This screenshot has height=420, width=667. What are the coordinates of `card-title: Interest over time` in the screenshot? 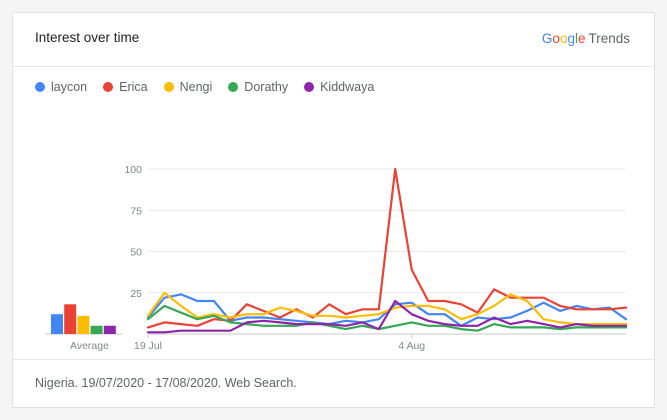 It's located at (87, 37).